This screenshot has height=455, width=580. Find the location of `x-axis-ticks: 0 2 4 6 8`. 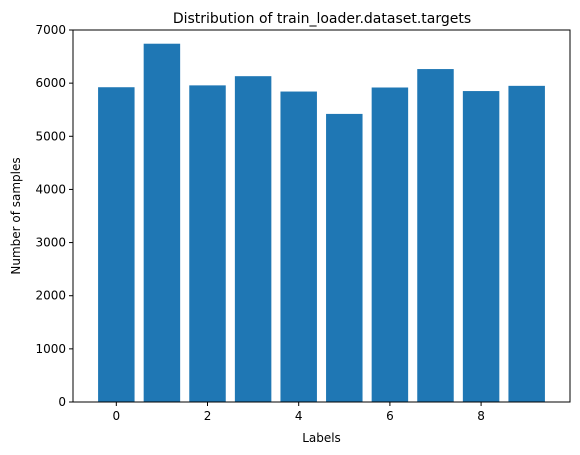

x-axis-ticks: 0 2 4 6 8 is located at coordinates (298, 412).